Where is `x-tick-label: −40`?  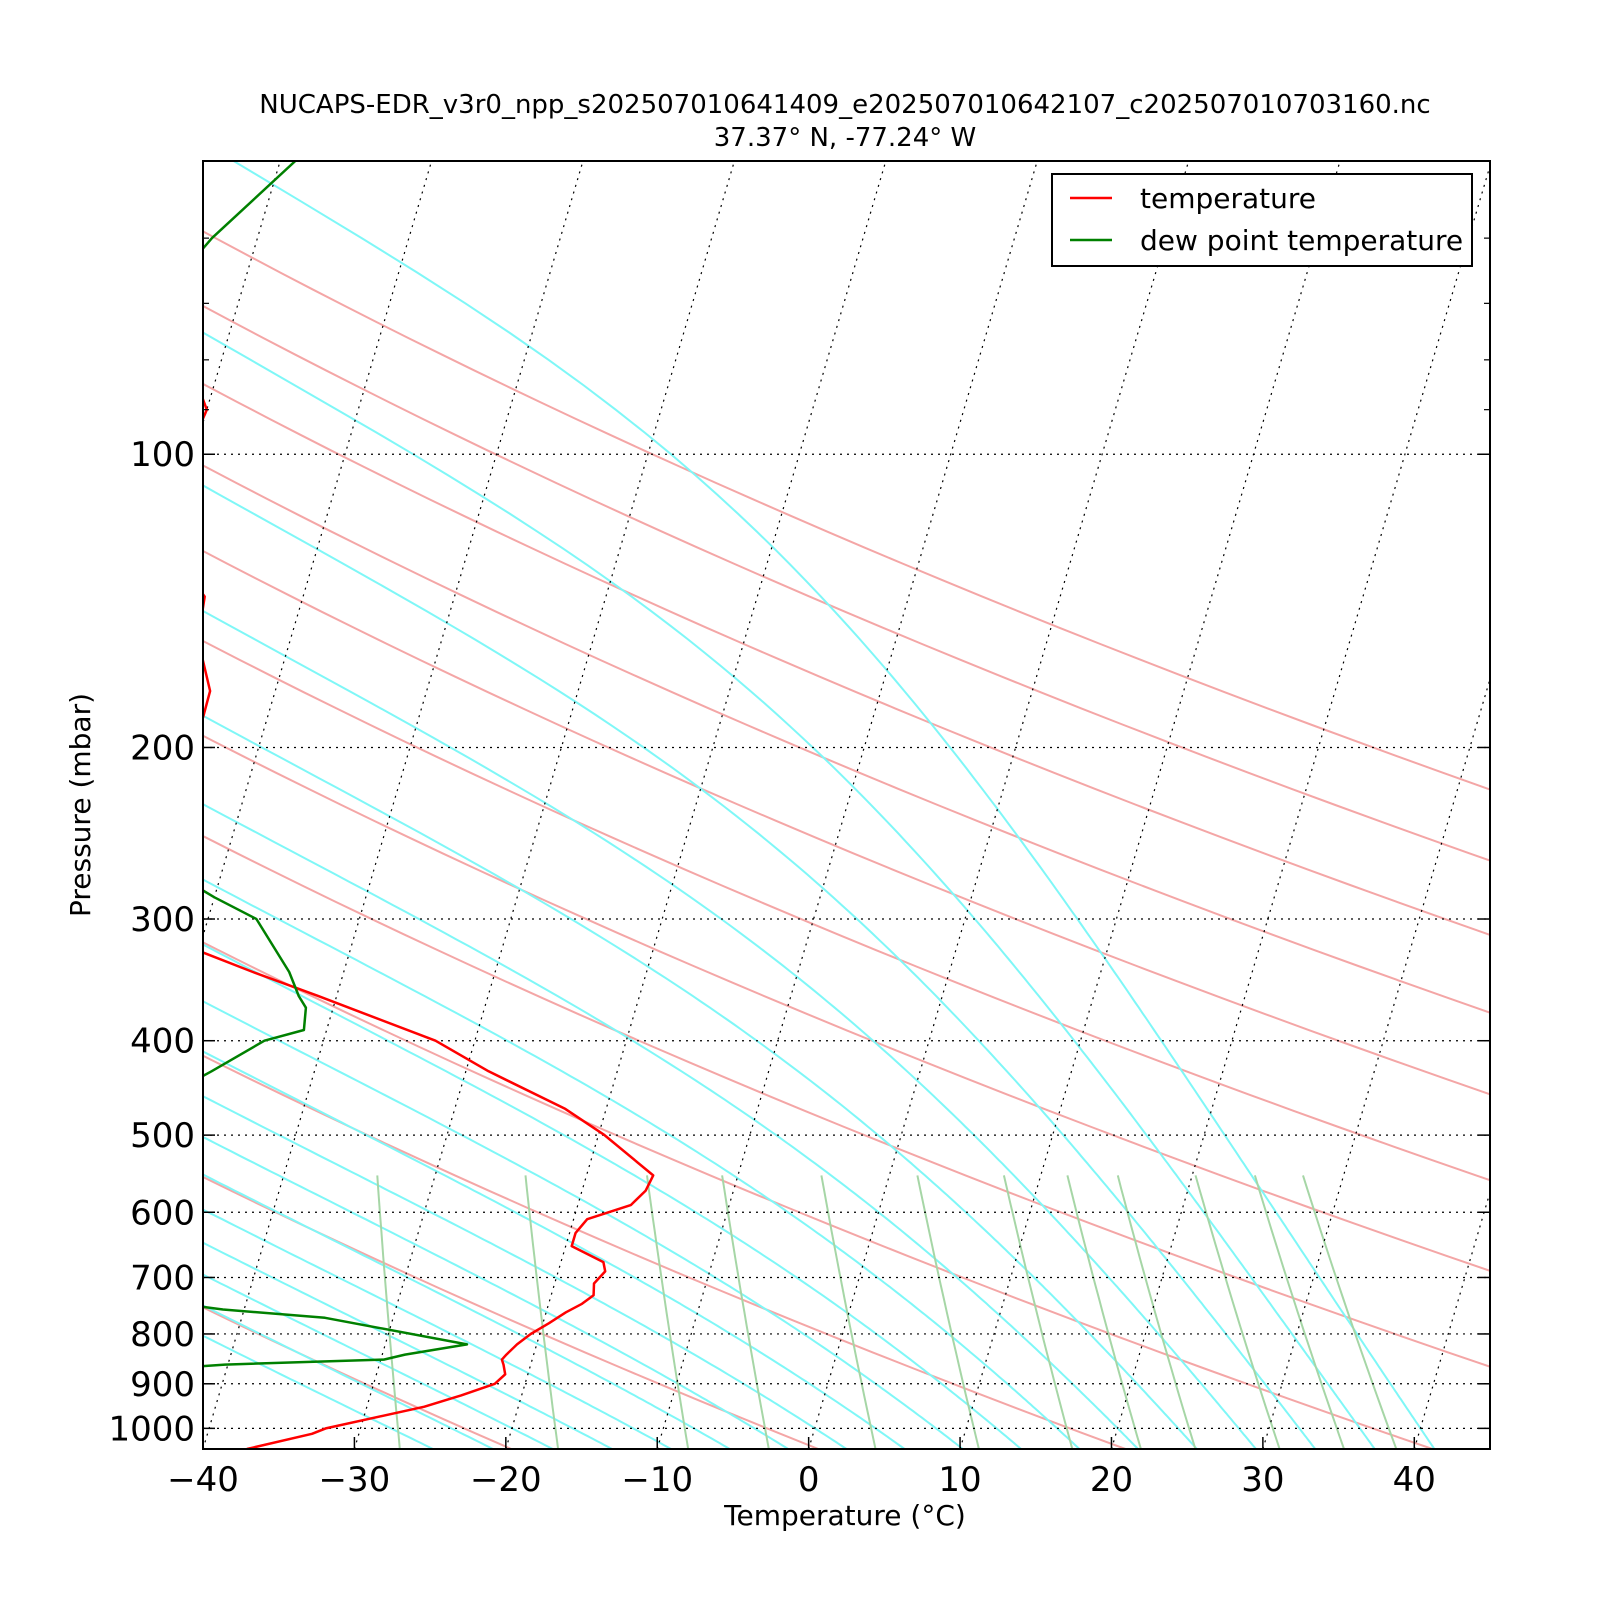
x-tick-label: −40 is located at coordinates (203, 1480).